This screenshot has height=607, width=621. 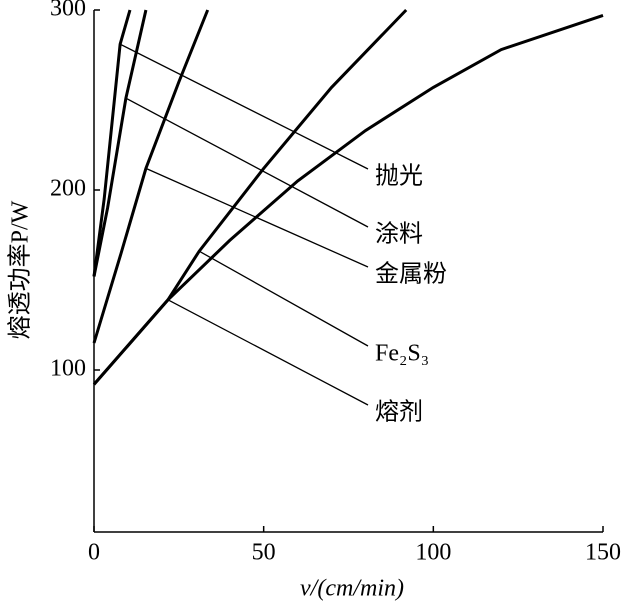 I want to click on series-label: 金属粉, so click(x=411, y=274).